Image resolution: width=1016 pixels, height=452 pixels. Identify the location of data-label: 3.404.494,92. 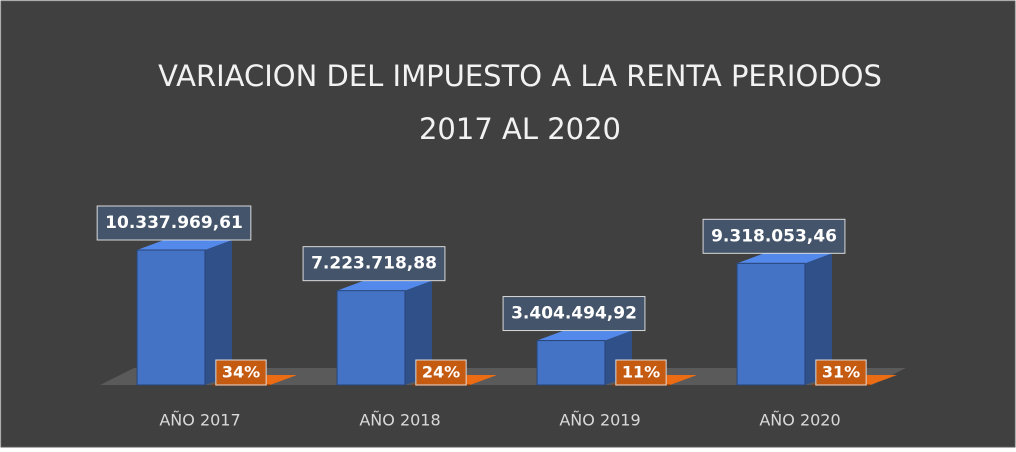
(574, 314).